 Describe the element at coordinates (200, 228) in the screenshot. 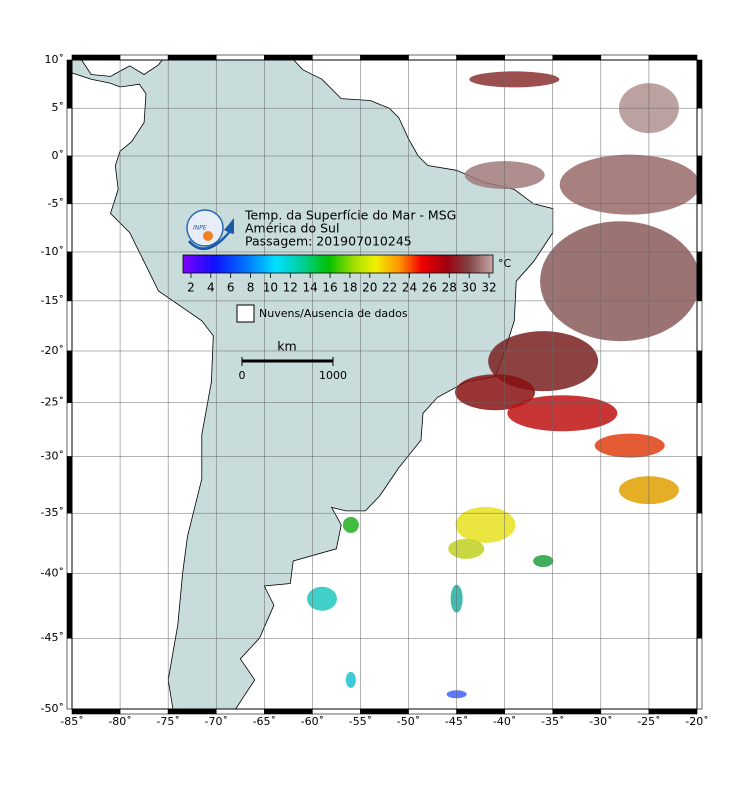

I see `logo-text: INPE` at that location.